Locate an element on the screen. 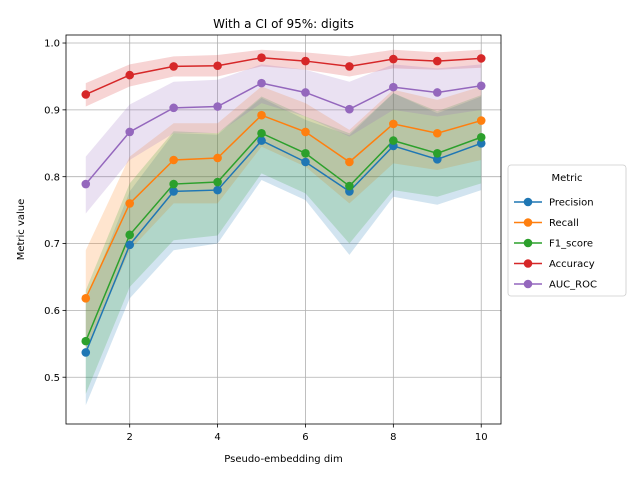 This screenshot has height=480, width=640. x-tick-label: 4 is located at coordinates (217, 437).